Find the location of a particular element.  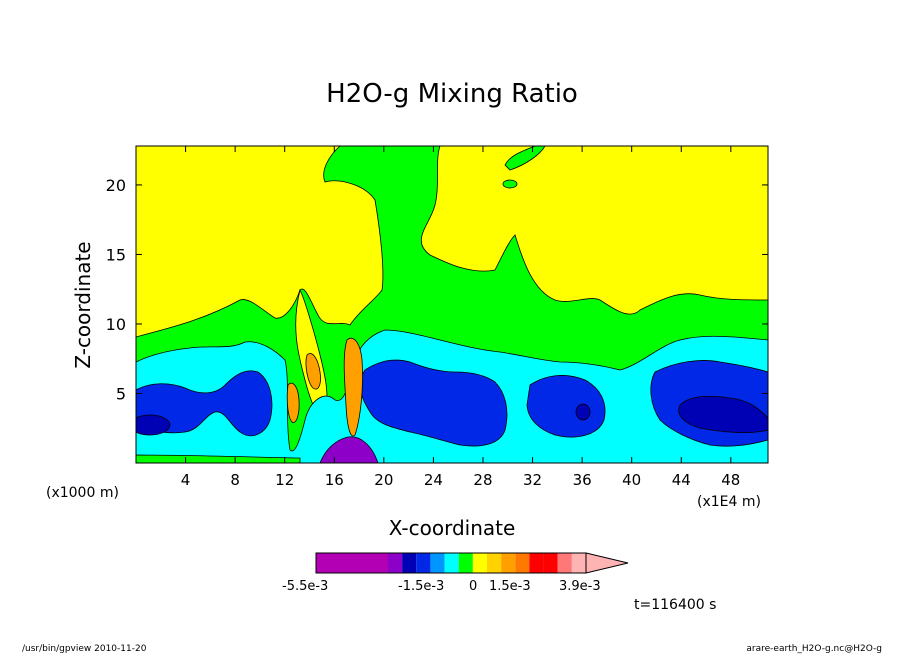

x-tick-label: 16 is located at coordinates (334, 480).